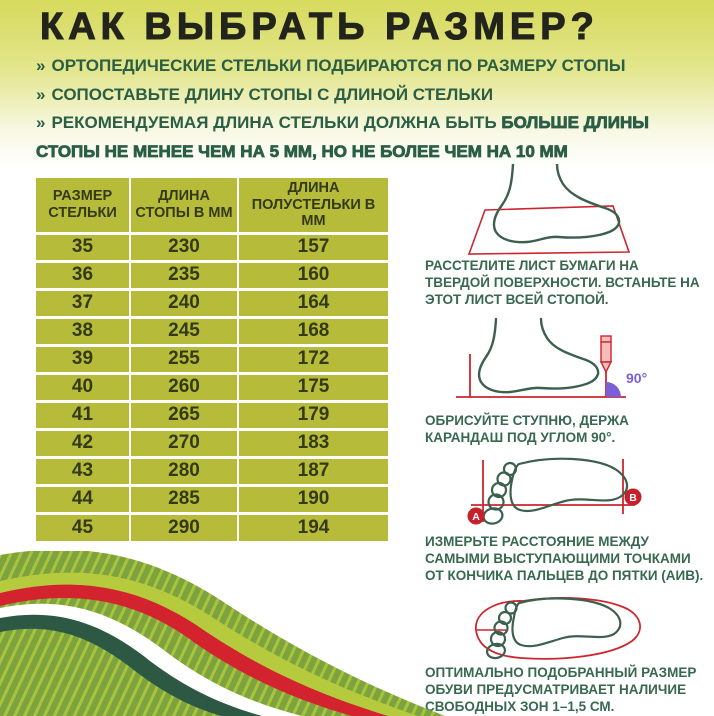 The width and height of the screenshot is (714, 716). Describe the element at coordinates (83, 360) in the screenshot. I see `cell-size: 39` at that location.